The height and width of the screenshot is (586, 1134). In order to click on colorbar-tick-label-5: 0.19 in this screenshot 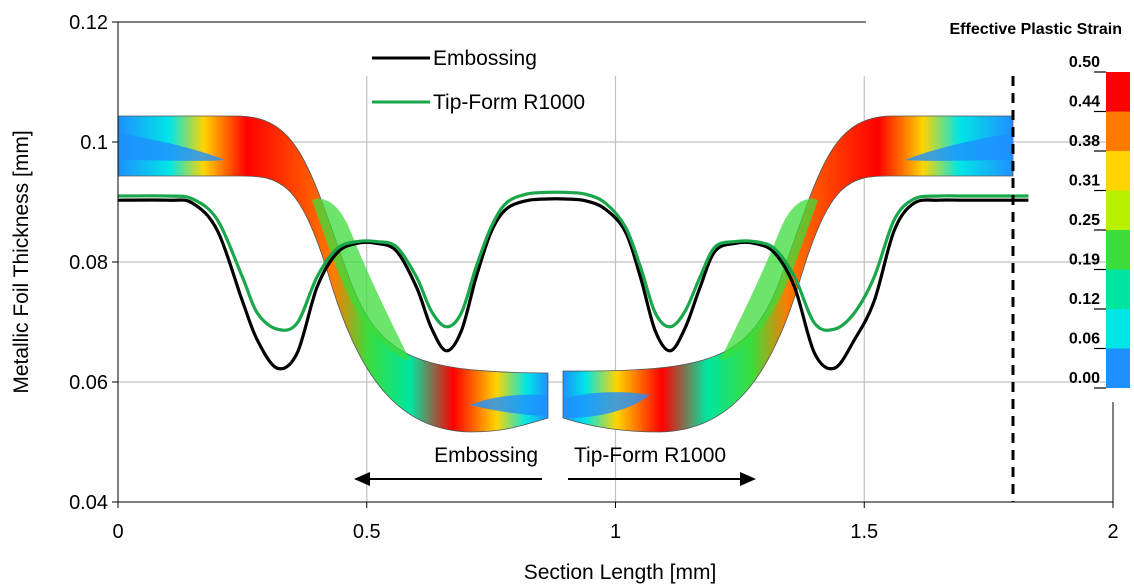, I will do `click(1084, 260)`.